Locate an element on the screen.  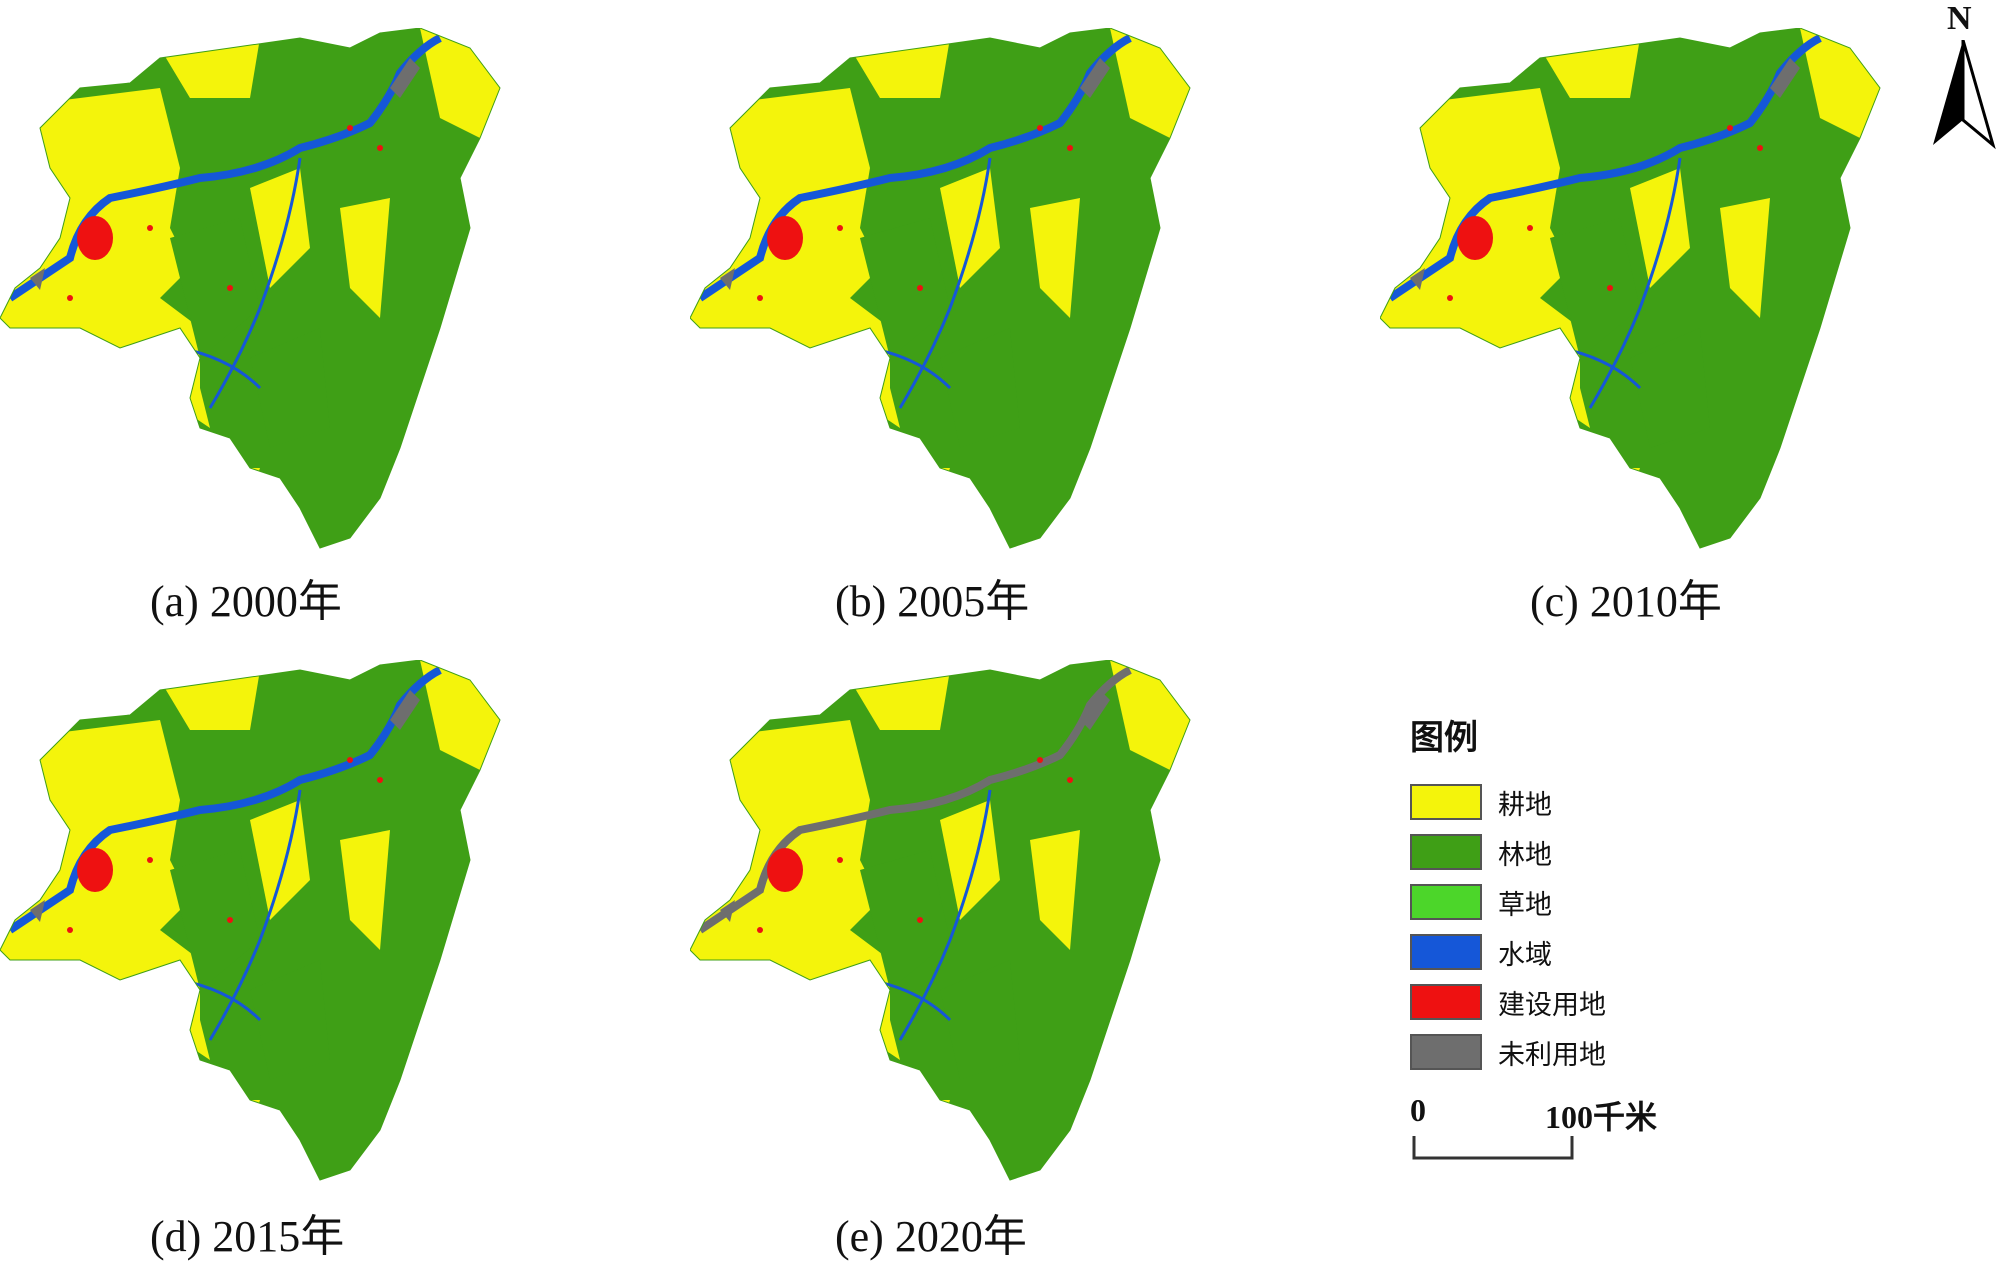
map-panel-2020 is located at coordinates (970, 940).